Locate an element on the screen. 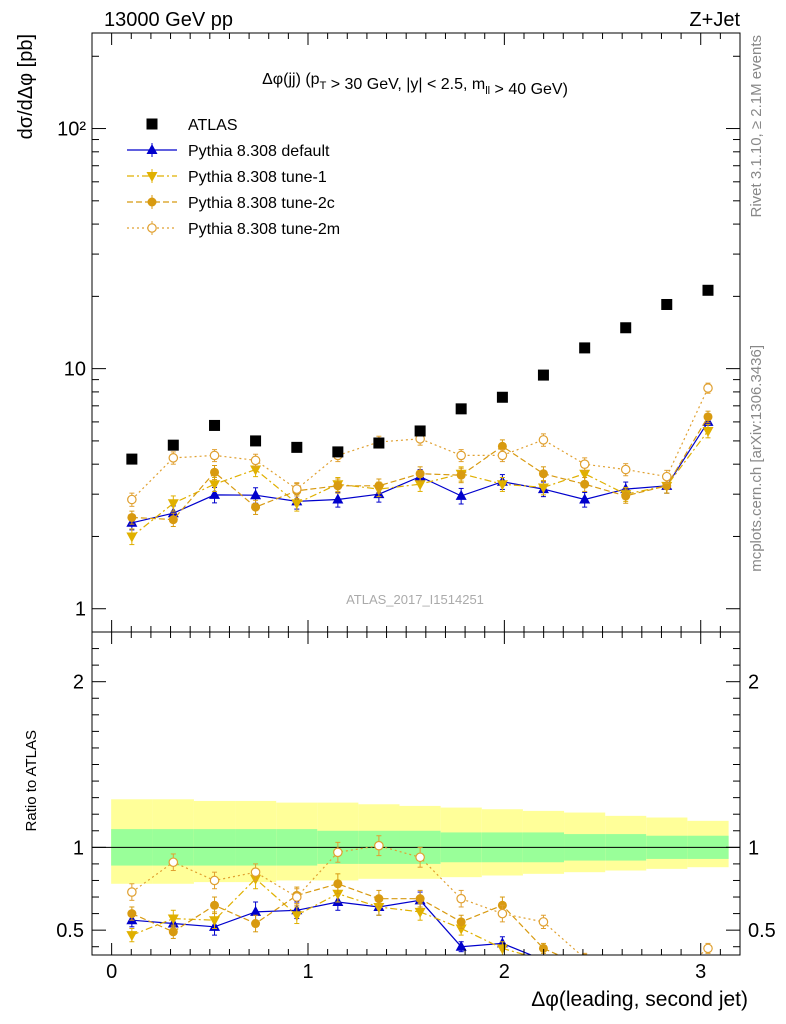  y-tick-label: 1 is located at coordinates (80, 610).